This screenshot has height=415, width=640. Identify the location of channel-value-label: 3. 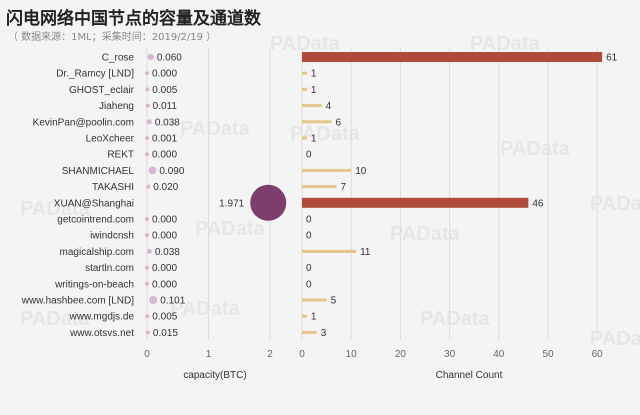
(324, 333).